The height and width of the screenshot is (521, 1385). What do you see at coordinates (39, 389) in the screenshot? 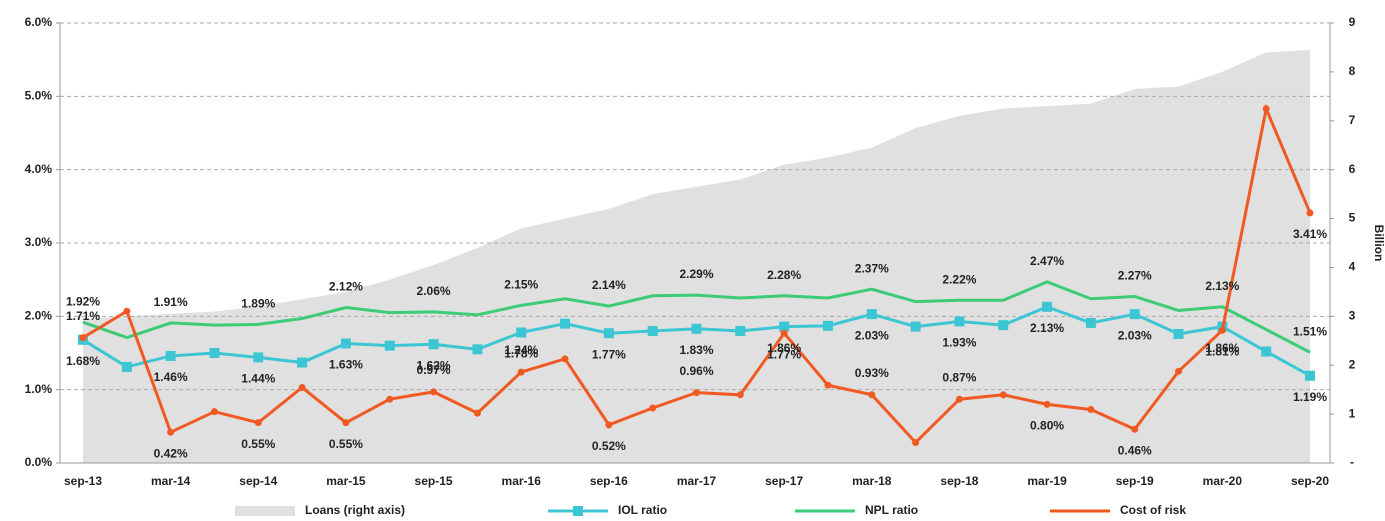
I see `y-tick-label: 1.0%` at bounding box center [39, 389].